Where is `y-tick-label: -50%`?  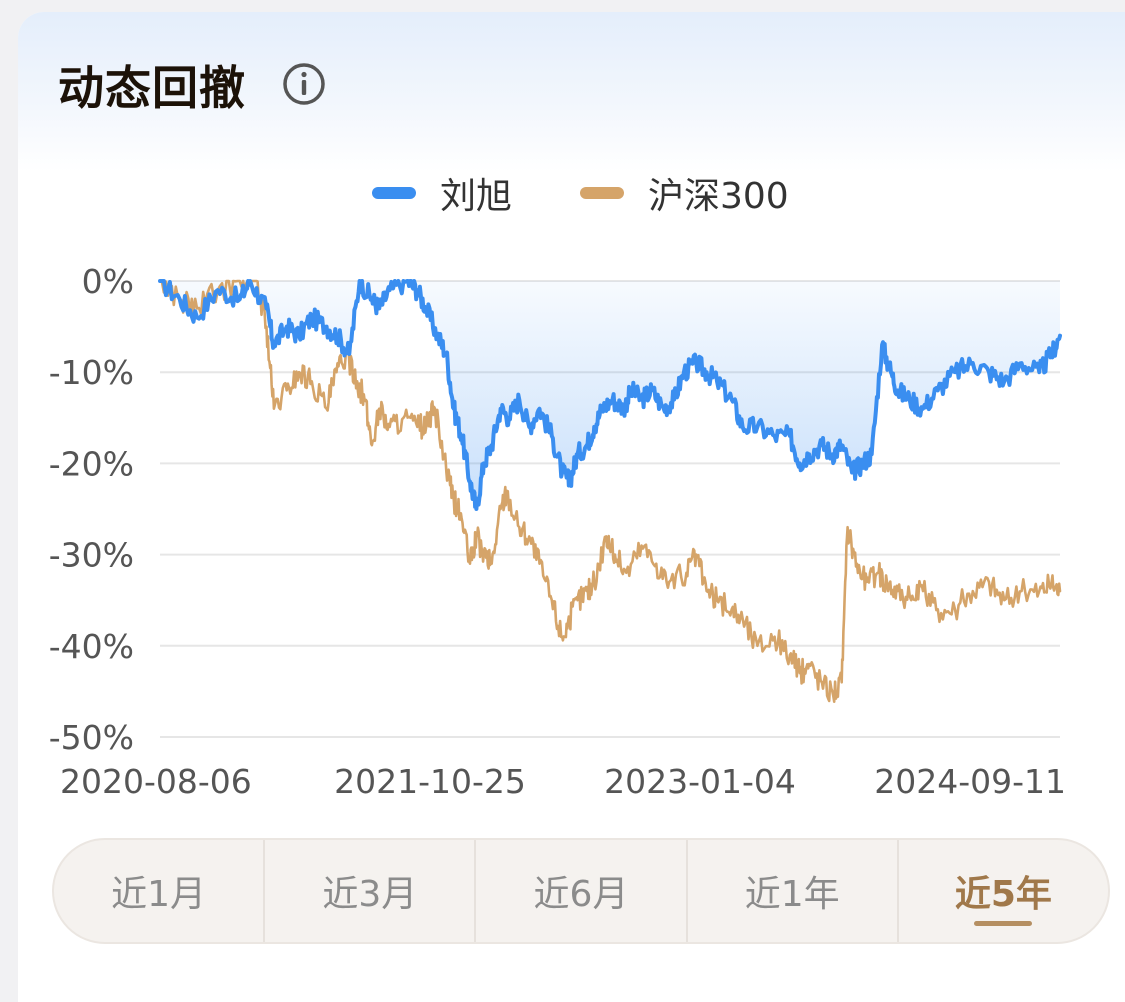 y-tick-label: -50% is located at coordinates (91, 737).